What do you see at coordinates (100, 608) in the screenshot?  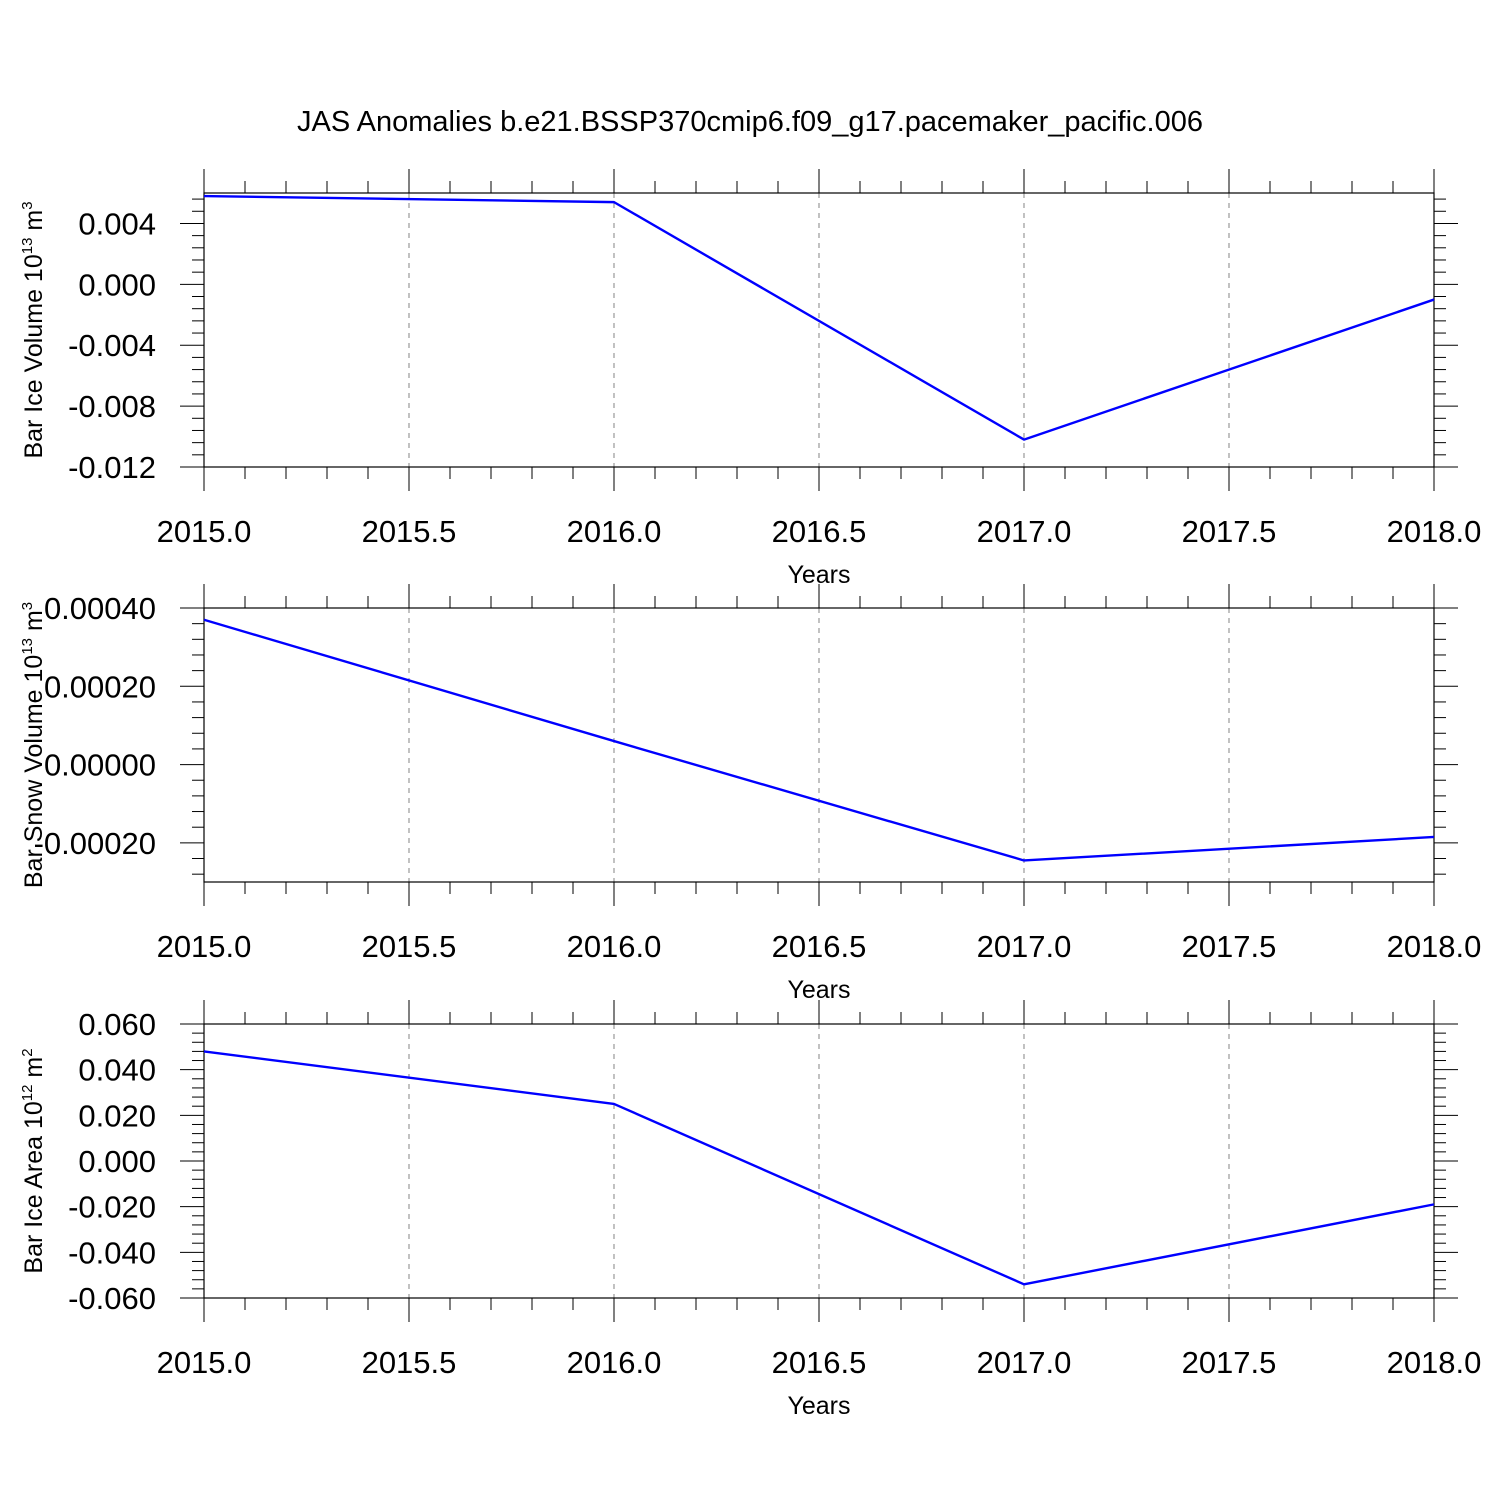 I see `y-tick-label: 0.00040` at bounding box center [100, 608].